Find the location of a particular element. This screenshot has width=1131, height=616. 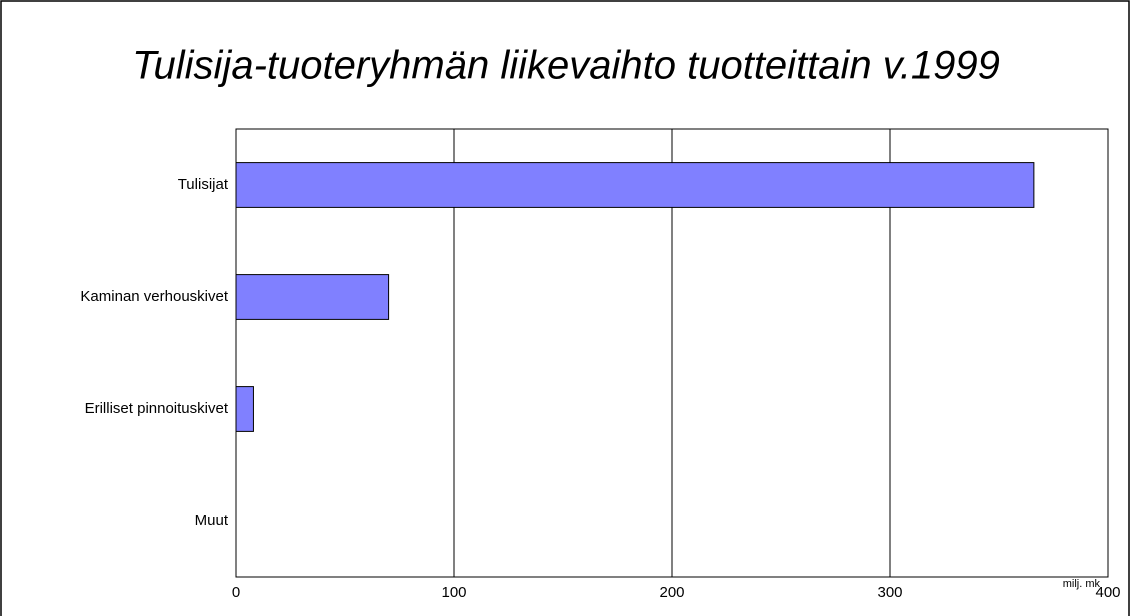

x-tick-label: 0 is located at coordinates (236, 592).